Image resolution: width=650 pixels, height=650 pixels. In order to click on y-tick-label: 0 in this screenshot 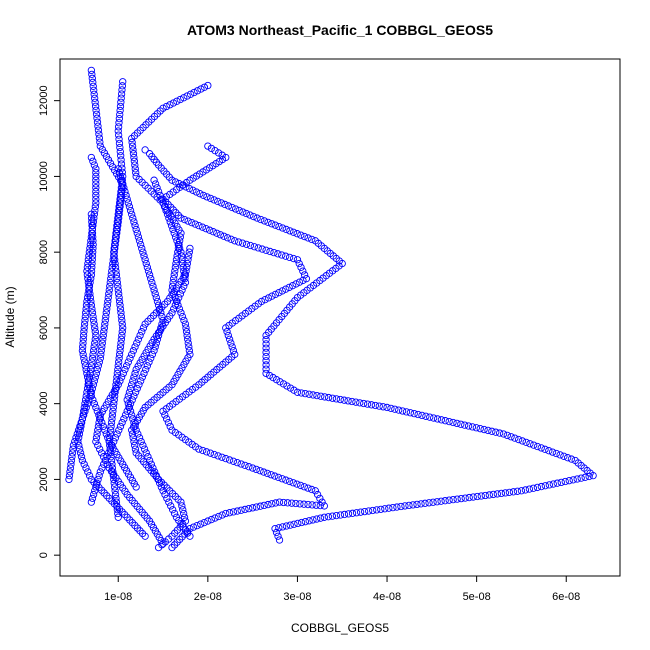, I will do `click(44, 555)`.